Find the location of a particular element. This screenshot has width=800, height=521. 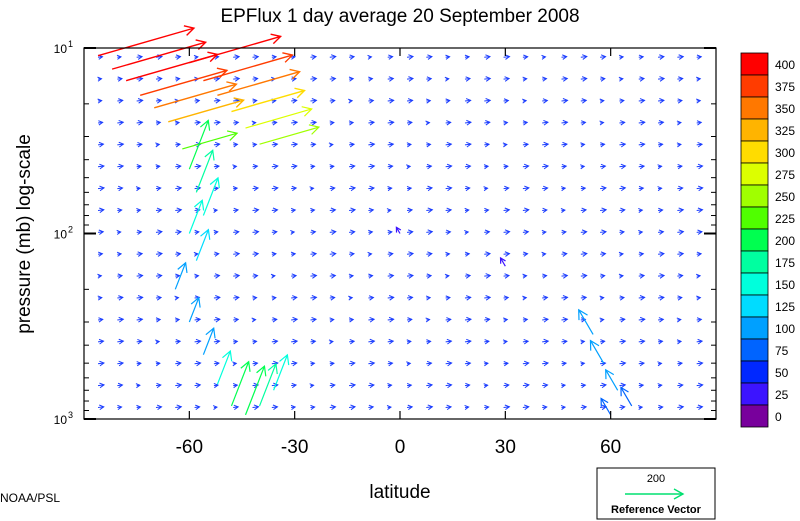

colorbar-label: 375 is located at coordinates (785, 87).